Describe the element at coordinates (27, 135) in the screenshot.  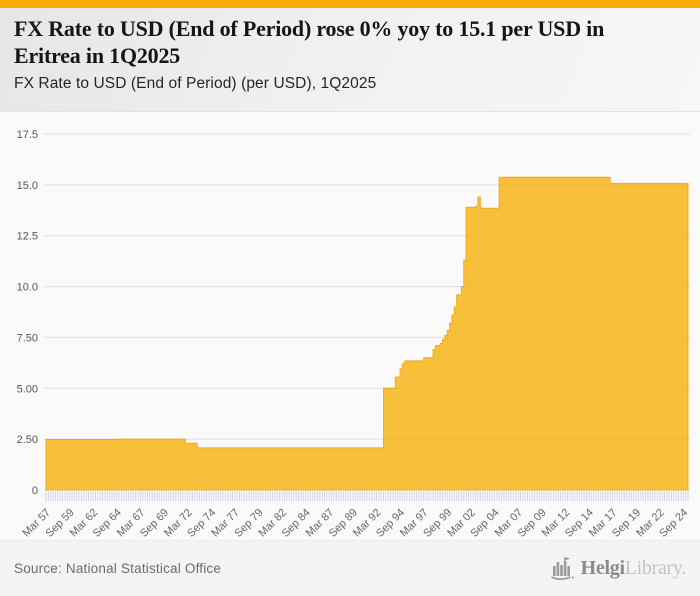
I see `y-axis-tick-label: 17.5` at that location.